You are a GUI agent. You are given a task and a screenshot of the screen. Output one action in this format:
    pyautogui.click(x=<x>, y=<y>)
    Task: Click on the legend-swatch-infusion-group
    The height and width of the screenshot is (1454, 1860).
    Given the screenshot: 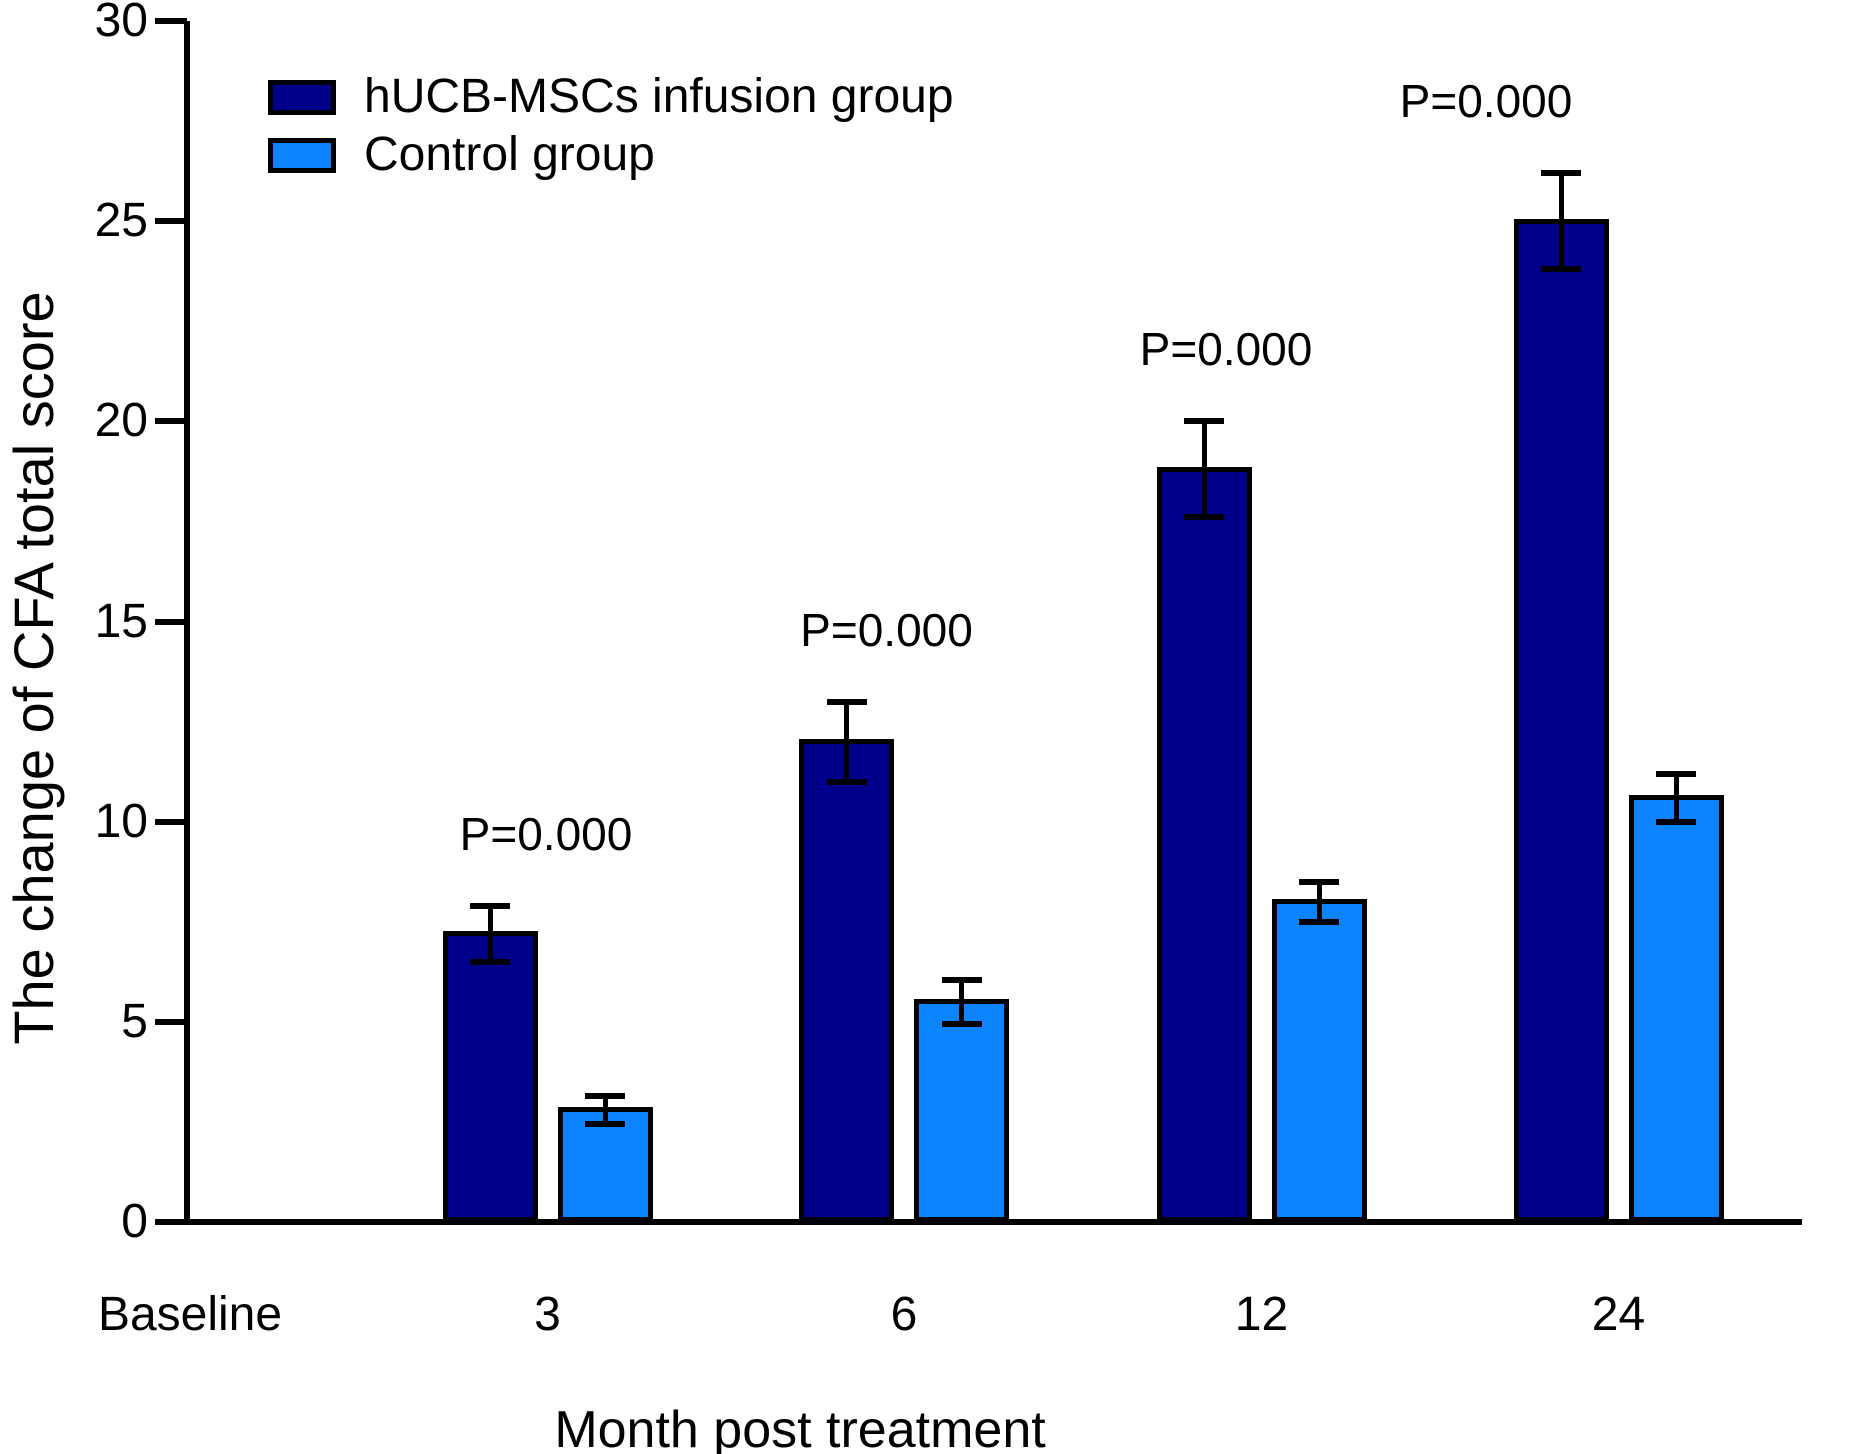 What is the action you would take?
    pyautogui.click(x=302, y=97)
    